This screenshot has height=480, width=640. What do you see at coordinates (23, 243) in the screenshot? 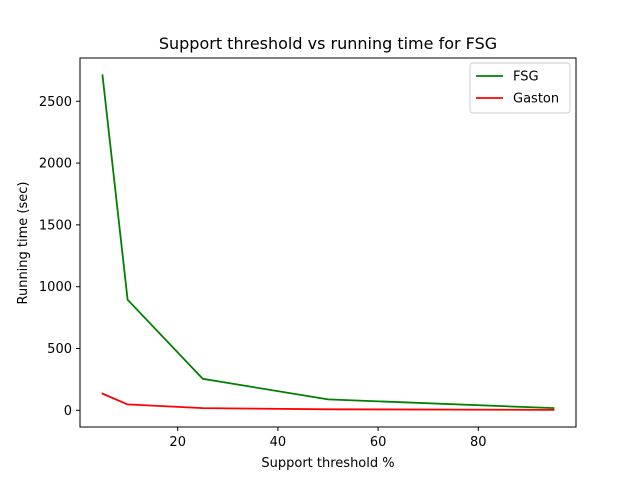
I see `y-axis-title: Running time (sec)` at bounding box center [23, 243].